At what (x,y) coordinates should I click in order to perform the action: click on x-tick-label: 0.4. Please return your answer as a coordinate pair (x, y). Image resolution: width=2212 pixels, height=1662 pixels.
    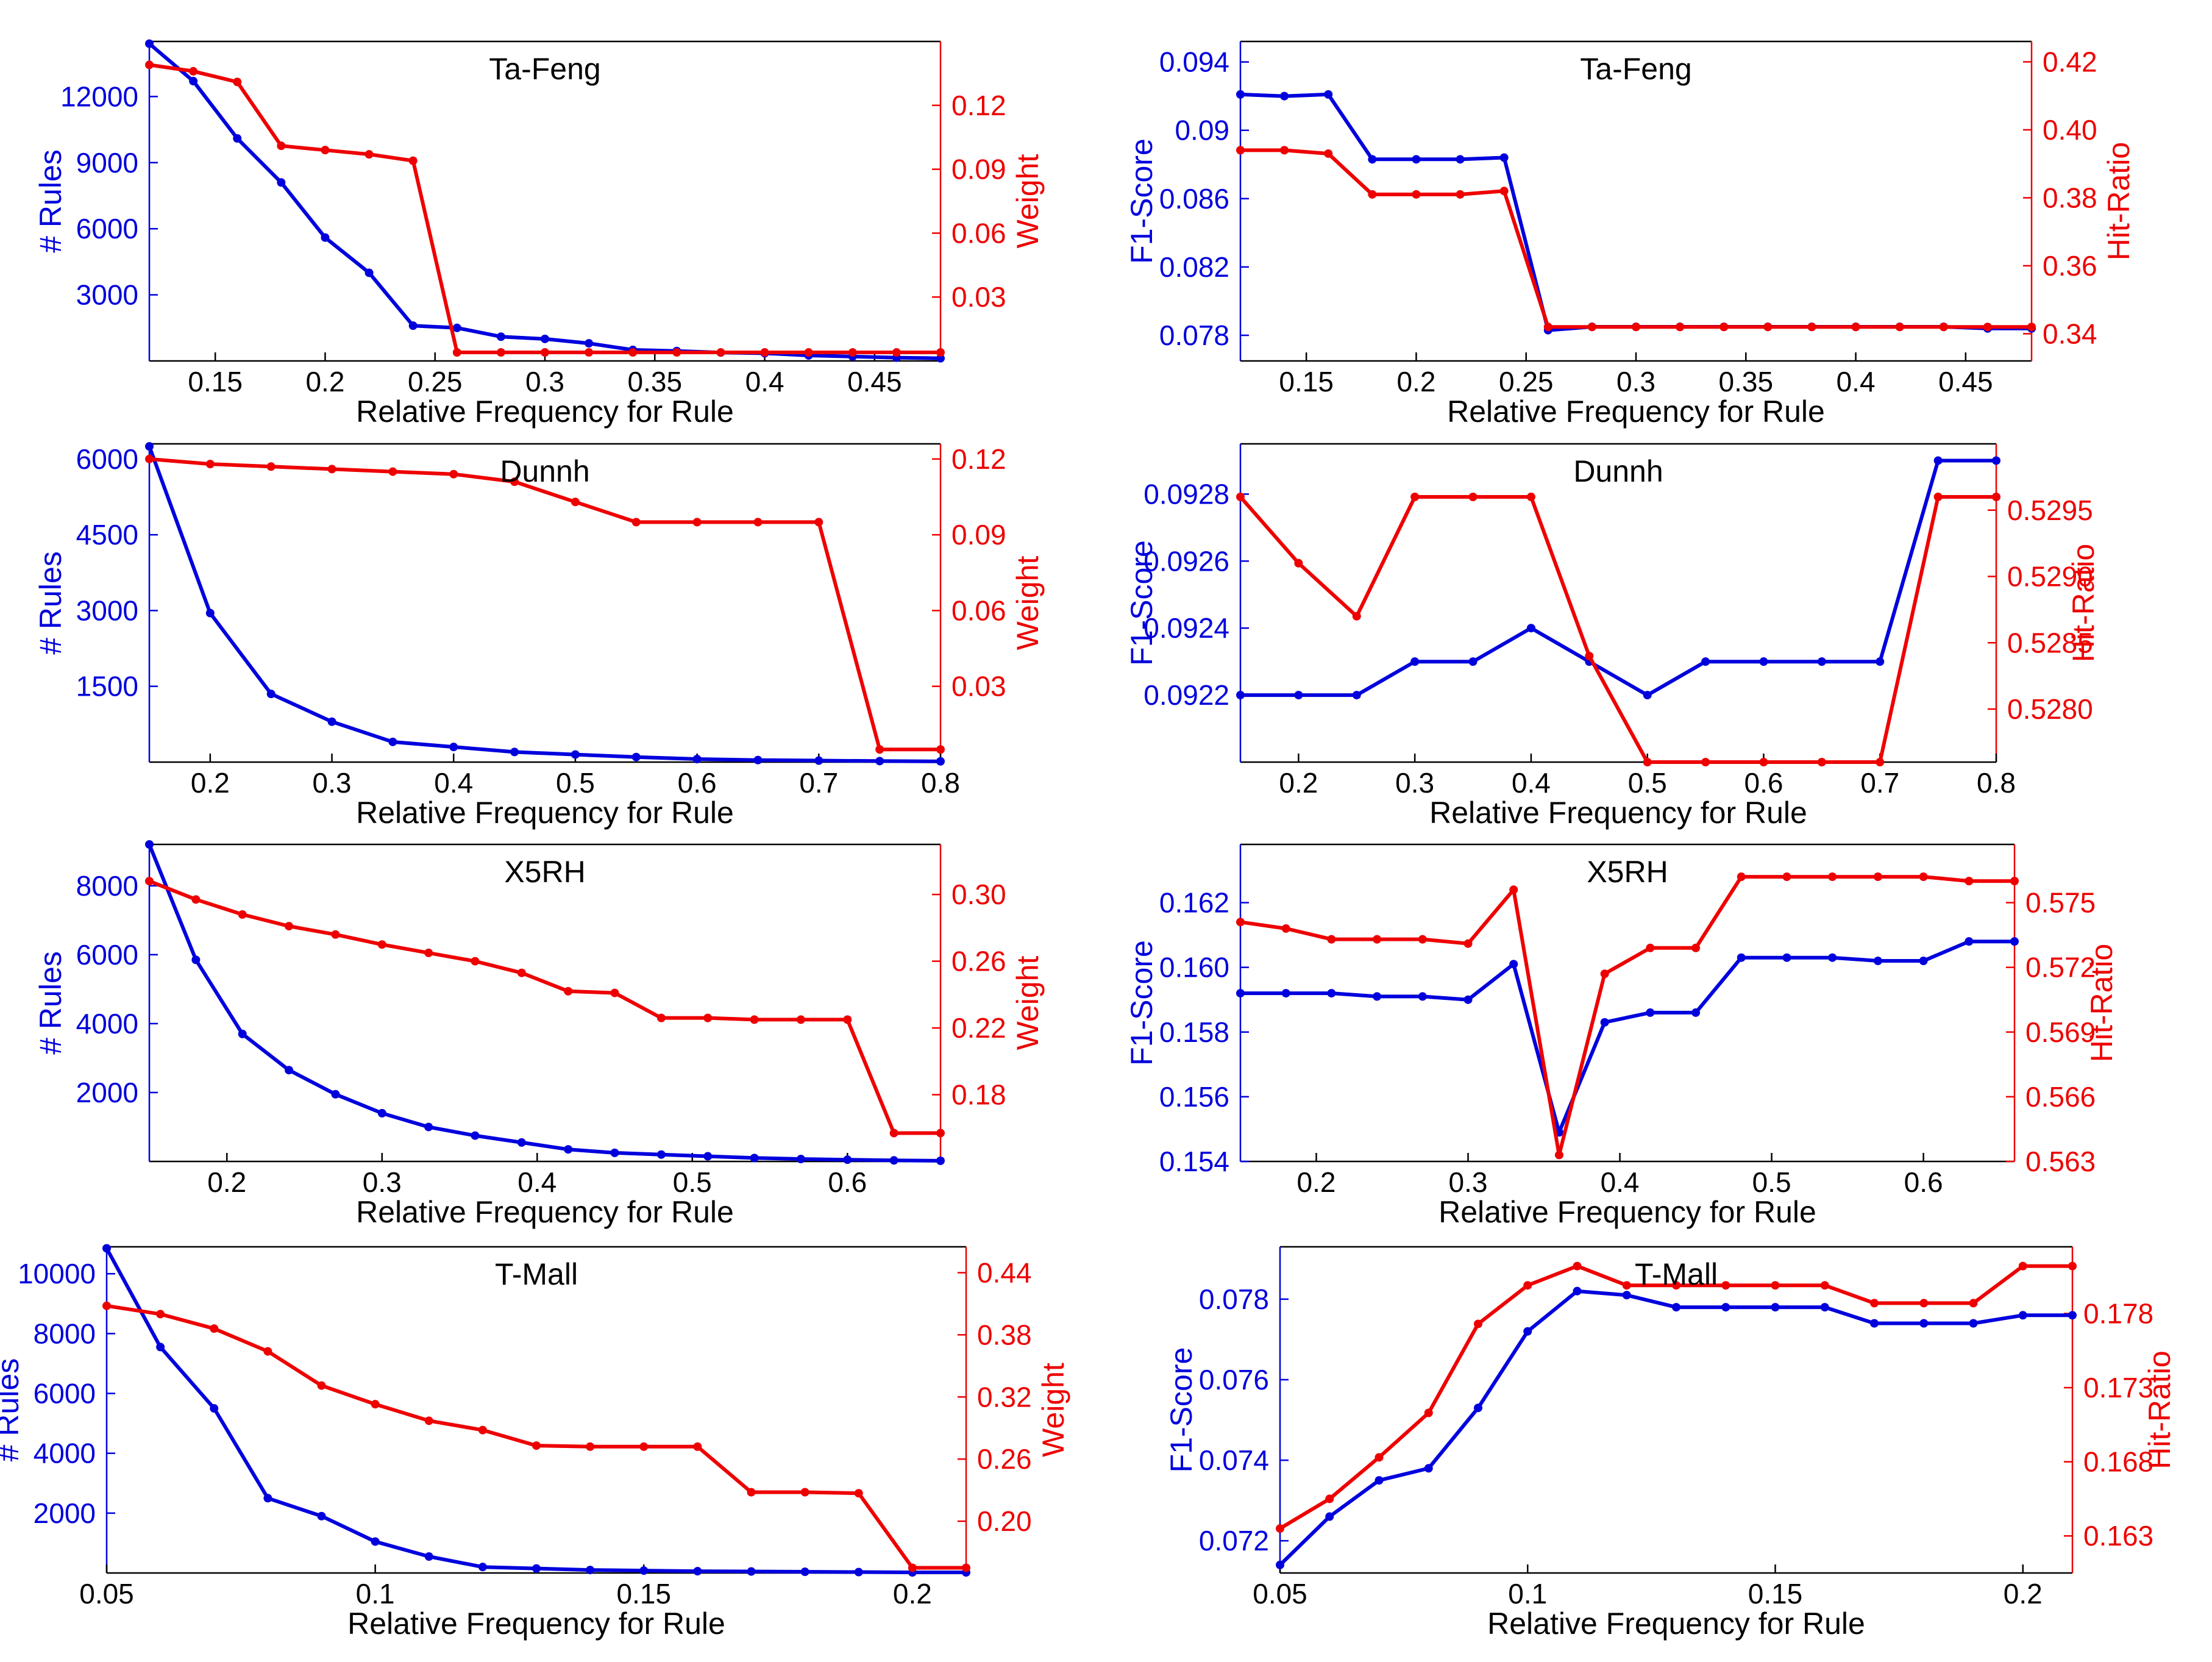
    Looking at the image, I should click on (453, 783).